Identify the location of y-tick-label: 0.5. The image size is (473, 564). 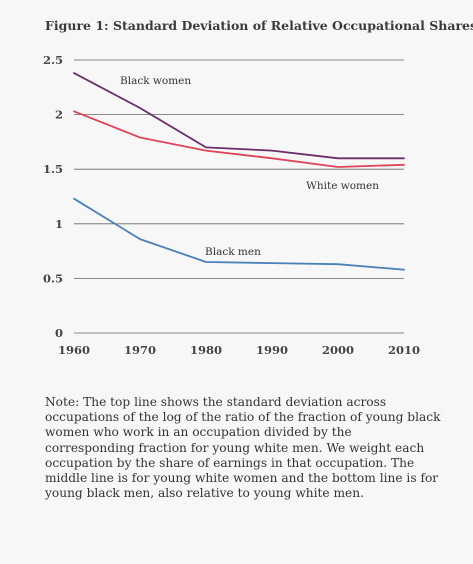
(53, 278).